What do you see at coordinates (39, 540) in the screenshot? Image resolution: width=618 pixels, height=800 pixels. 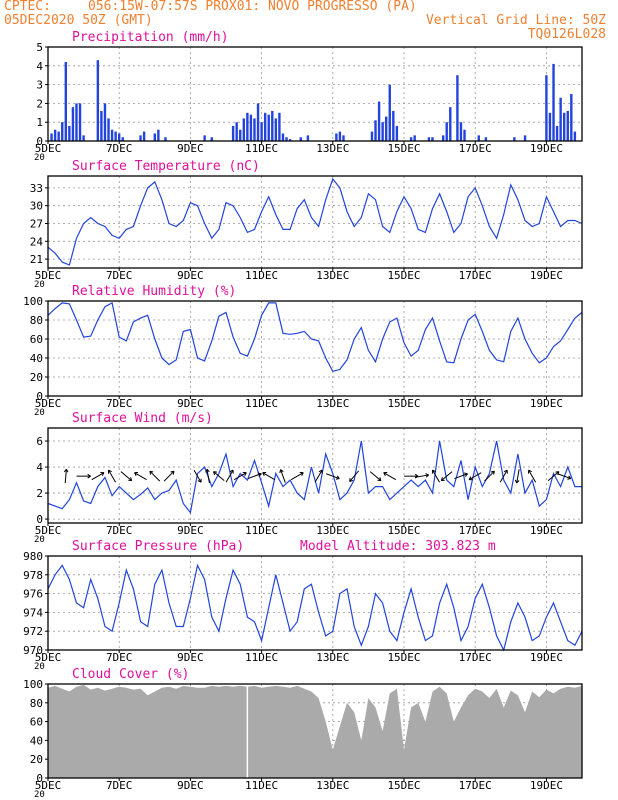 I see `year-label: 20` at bounding box center [39, 540].